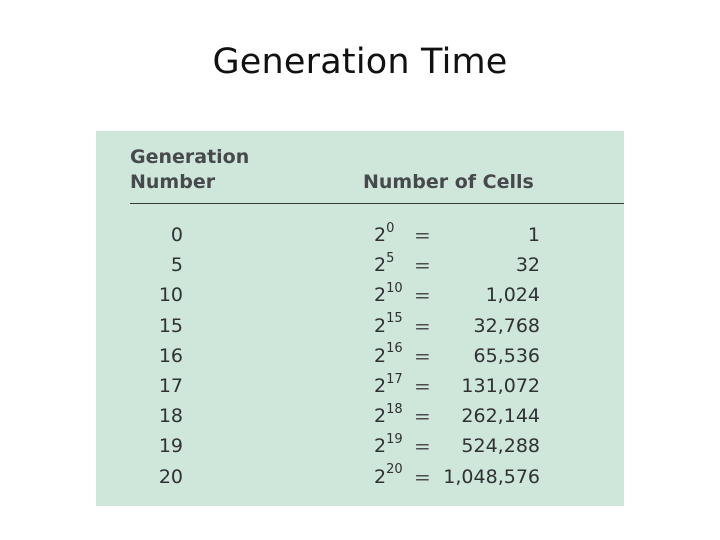 Image resolution: width=720 pixels, height=540 pixels. I want to click on cells-value: 262,144, so click(500, 416).